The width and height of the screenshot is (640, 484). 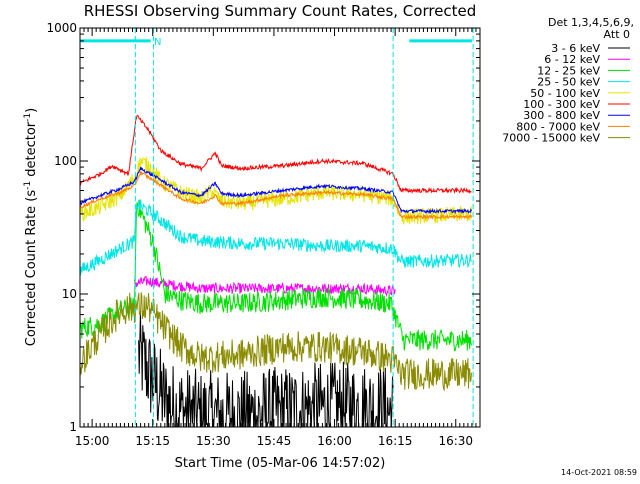 I want to click on y-axis-label-mid: detector, so click(x=31, y=151).